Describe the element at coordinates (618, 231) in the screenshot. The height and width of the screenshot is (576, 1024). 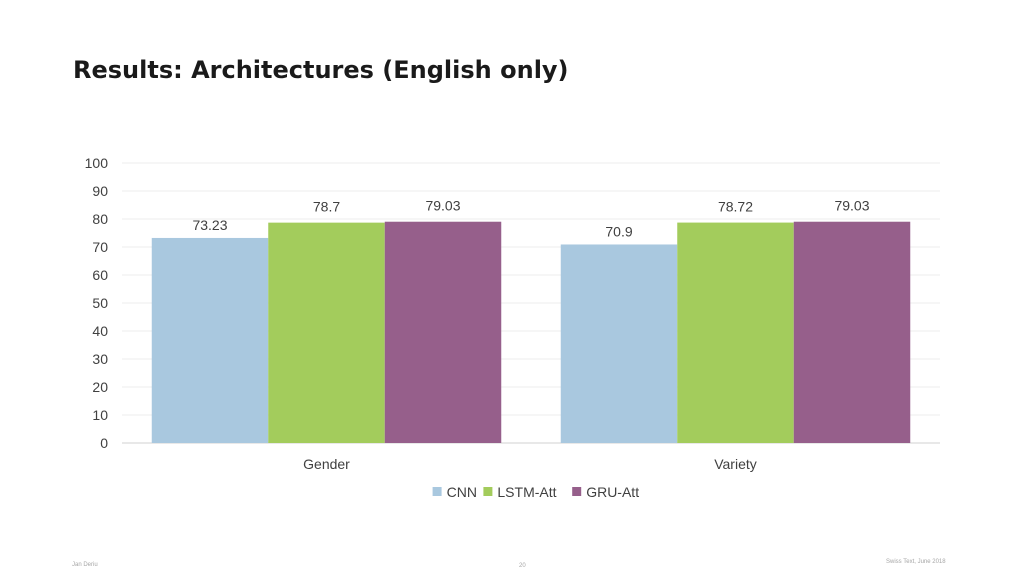
I see `data-label: 70.9` at that location.